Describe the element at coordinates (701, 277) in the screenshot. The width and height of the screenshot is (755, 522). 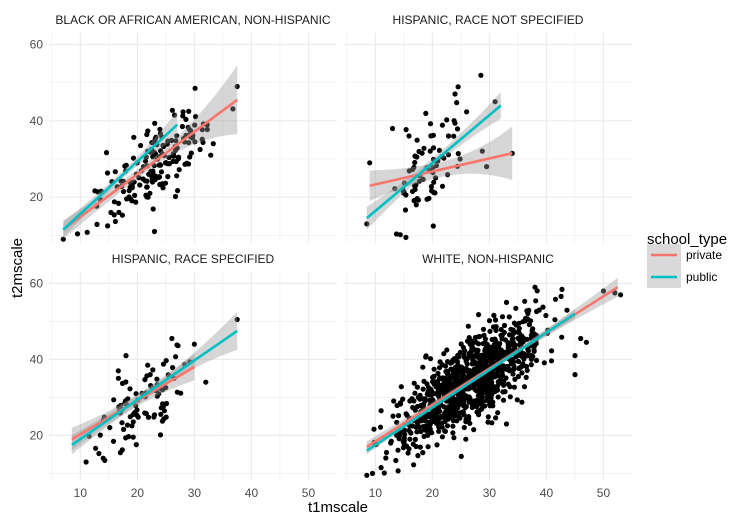
I see `legend-label-public: public` at that location.